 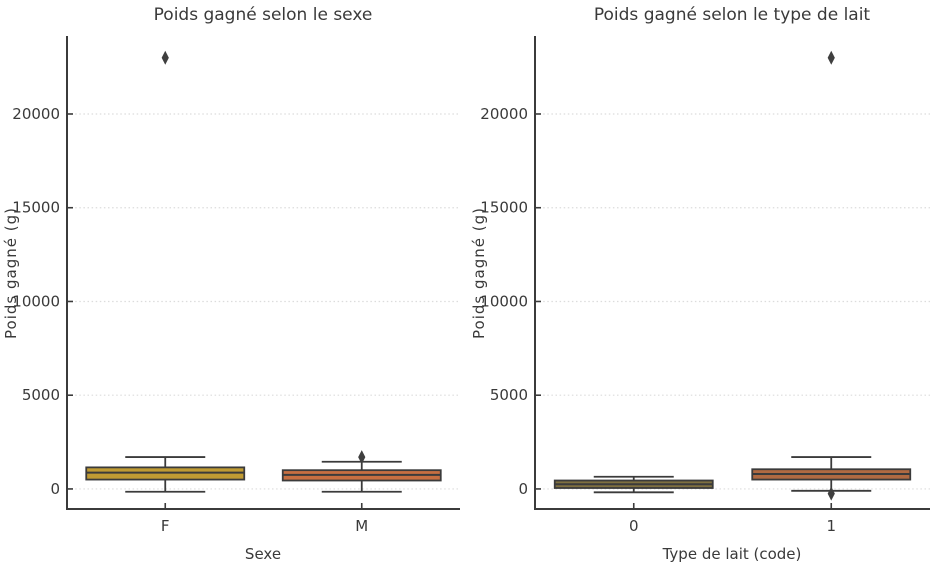 What do you see at coordinates (634, 526) in the screenshot?
I see `x-tick-label: 0` at bounding box center [634, 526].